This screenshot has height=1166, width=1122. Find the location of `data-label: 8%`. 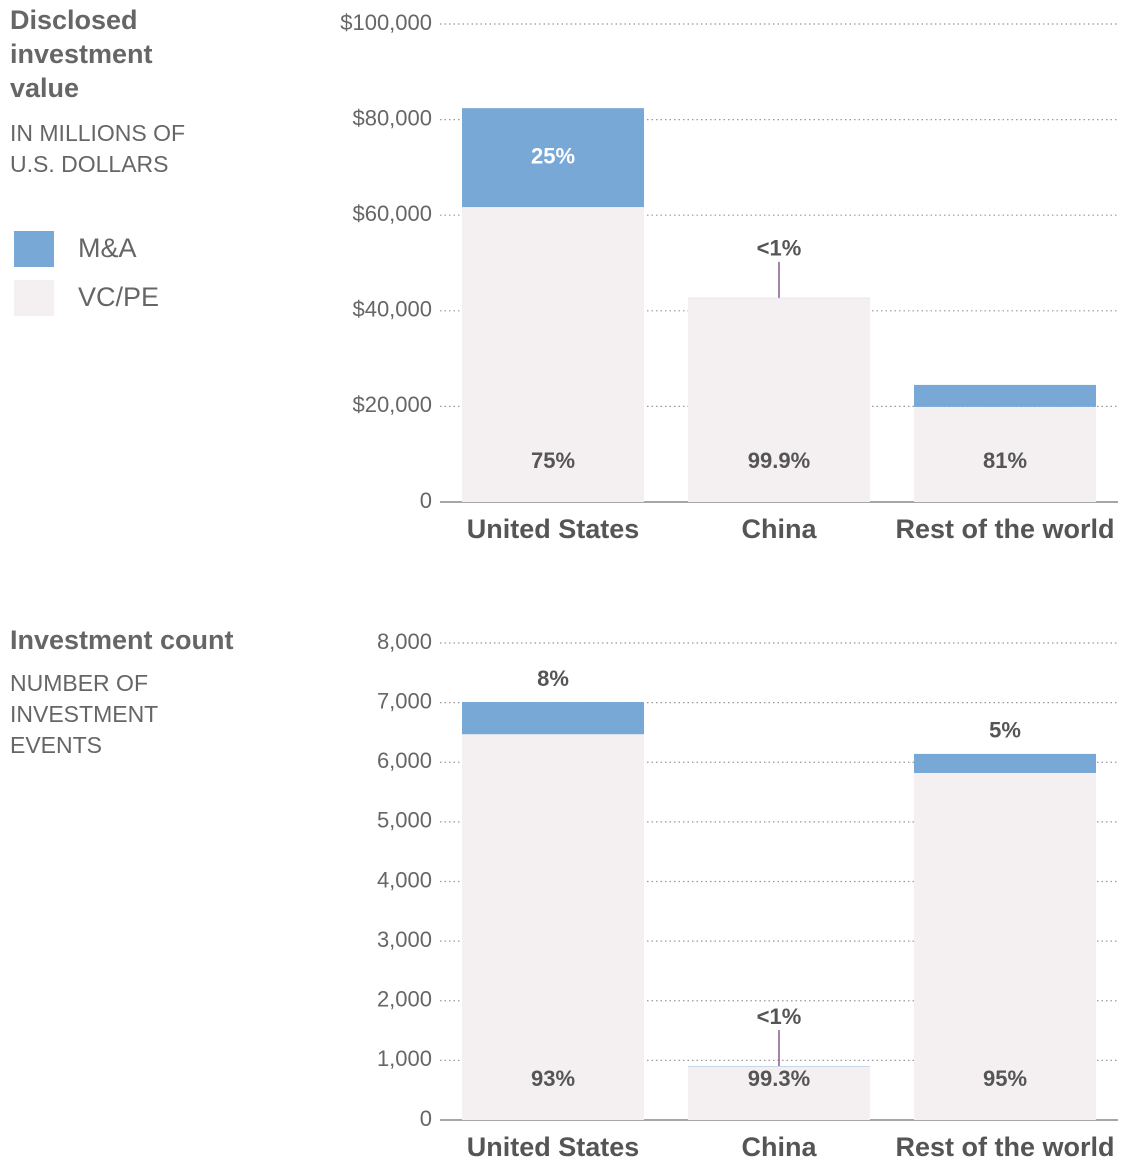

data-label: 8% is located at coordinates (553, 678).